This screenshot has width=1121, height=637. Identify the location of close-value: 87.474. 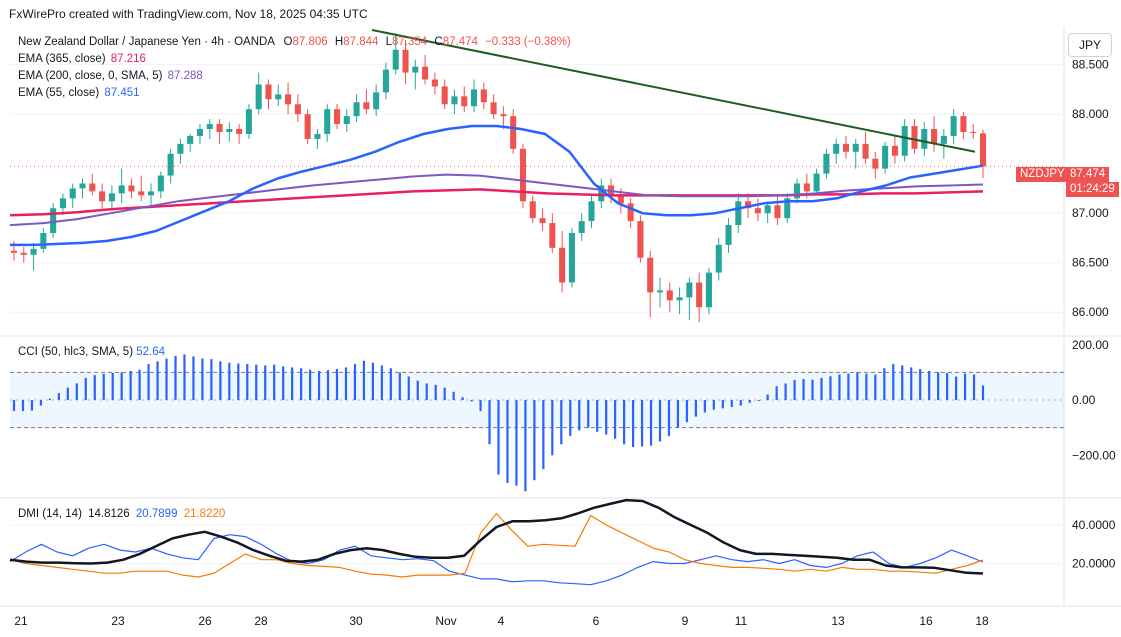
(460, 42).